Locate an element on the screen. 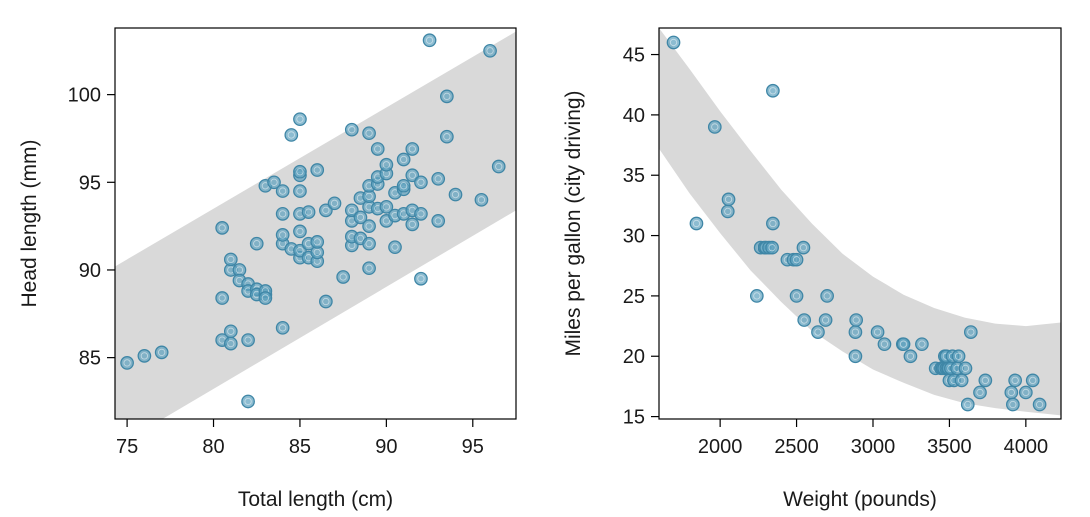 The image size is (1090, 517). x-tick-label: 4000 is located at coordinates (1026, 447).